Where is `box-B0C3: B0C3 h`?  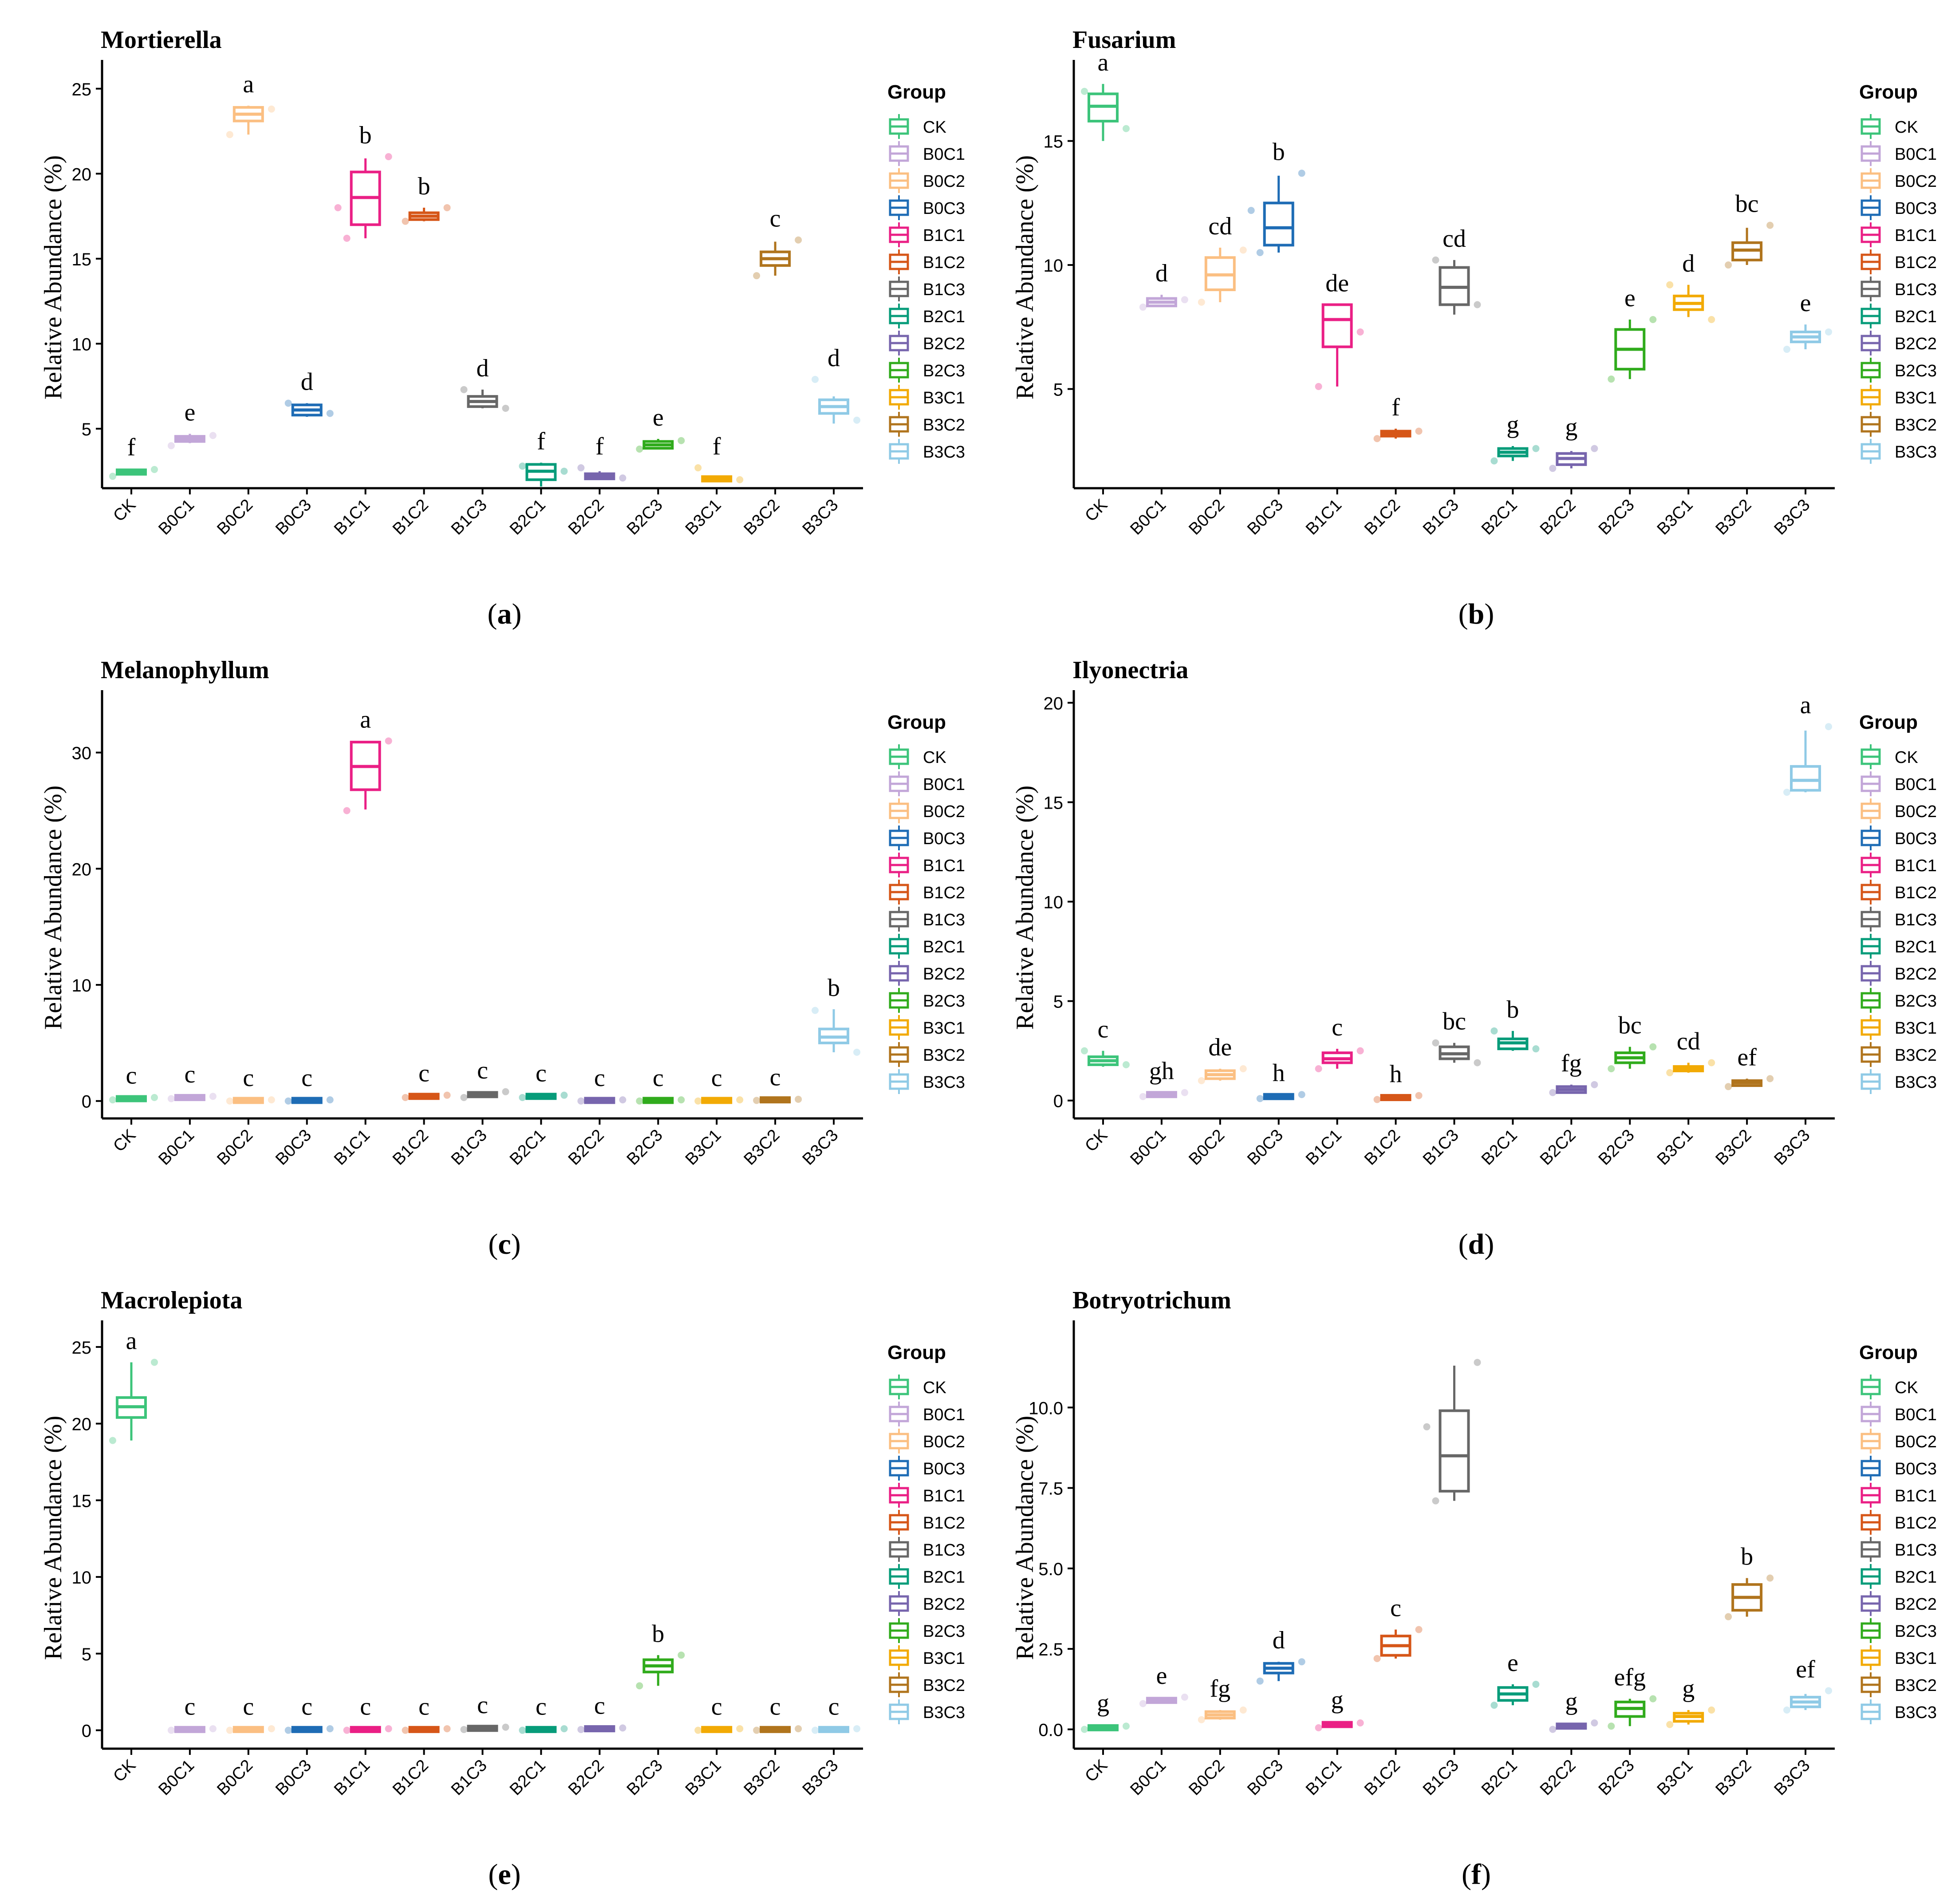
box-B0C3: B0C3 h is located at coordinates (1275, 1114).